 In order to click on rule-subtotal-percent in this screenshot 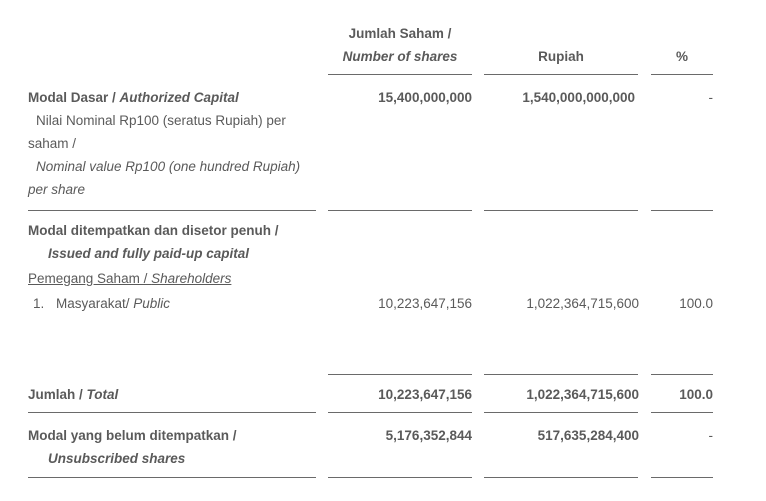, I will do `click(682, 374)`.